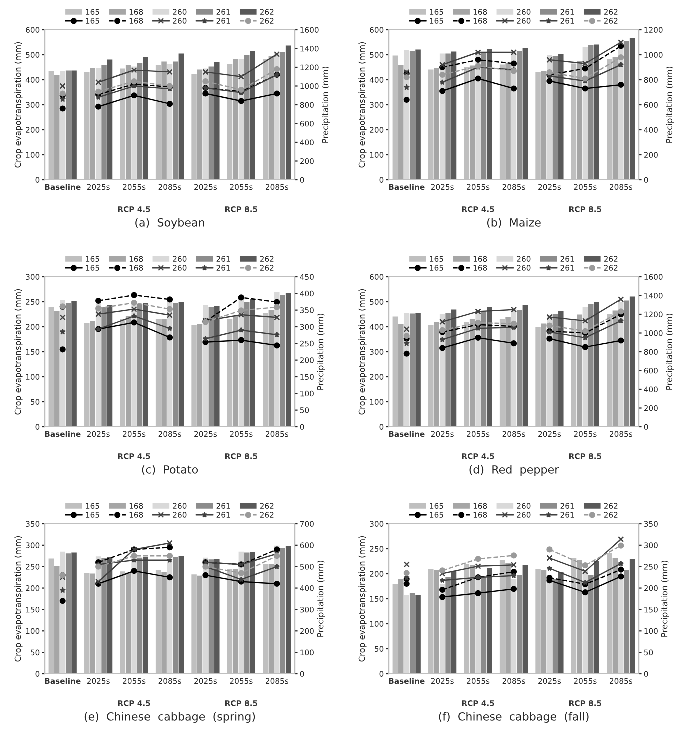 This screenshot has width=688, height=742. Describe the element at coordinates (170, 470) in the screenshot. I see `text: (c) Potato` at that location.